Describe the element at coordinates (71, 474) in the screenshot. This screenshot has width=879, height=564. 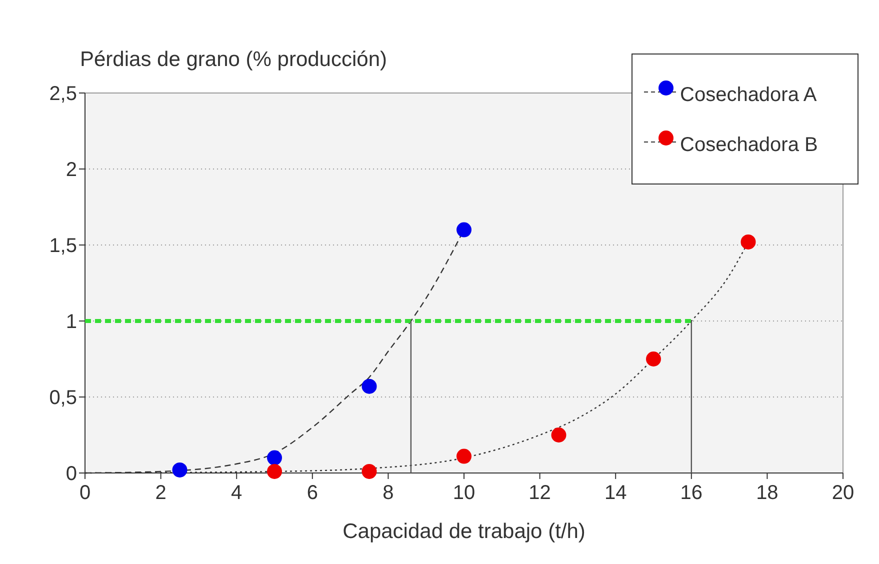
I see `y-tick-label: 0` at that location.